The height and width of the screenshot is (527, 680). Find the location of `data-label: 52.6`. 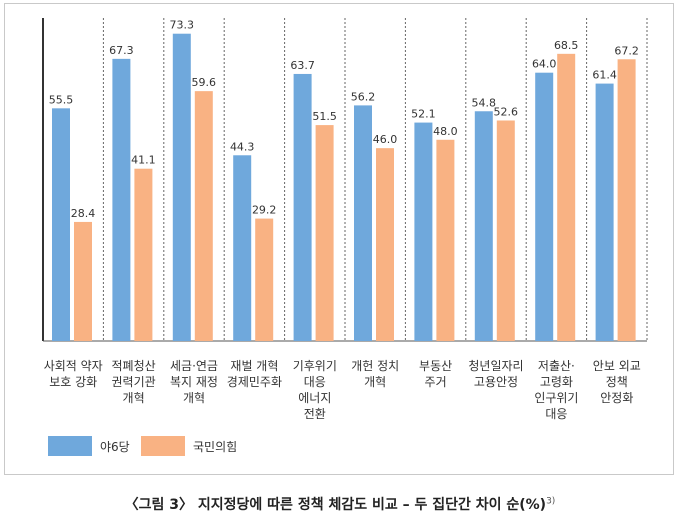

data-label: 52.6 is located at coordinates (506, 111).